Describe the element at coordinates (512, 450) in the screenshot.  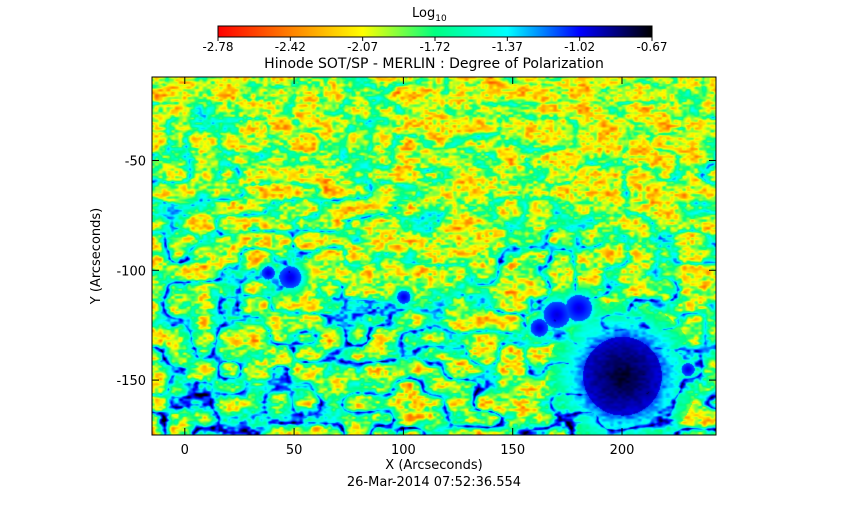
I see `x-tick-label: 150` at that location.